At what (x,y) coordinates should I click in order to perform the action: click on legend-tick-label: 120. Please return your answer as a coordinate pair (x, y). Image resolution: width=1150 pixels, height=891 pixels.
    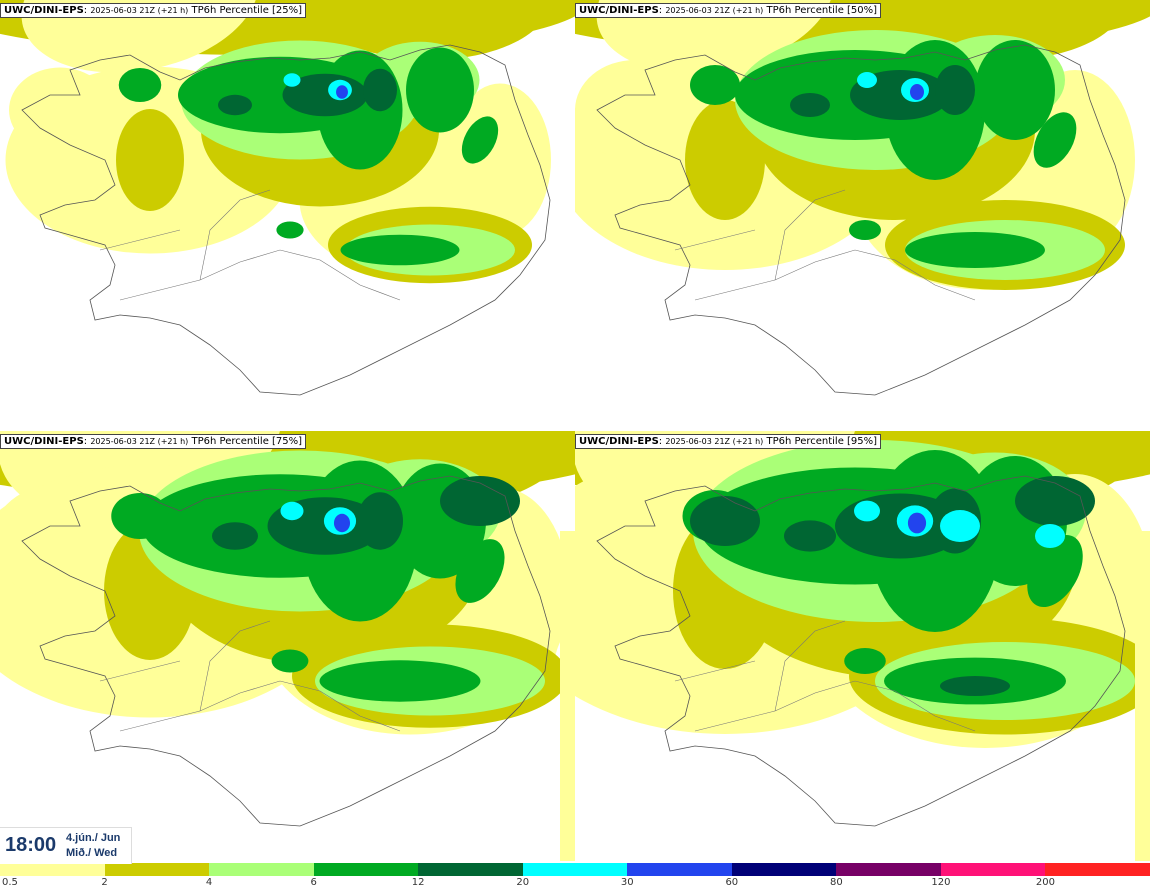
    Looking at the image, I should click on (941, 882).